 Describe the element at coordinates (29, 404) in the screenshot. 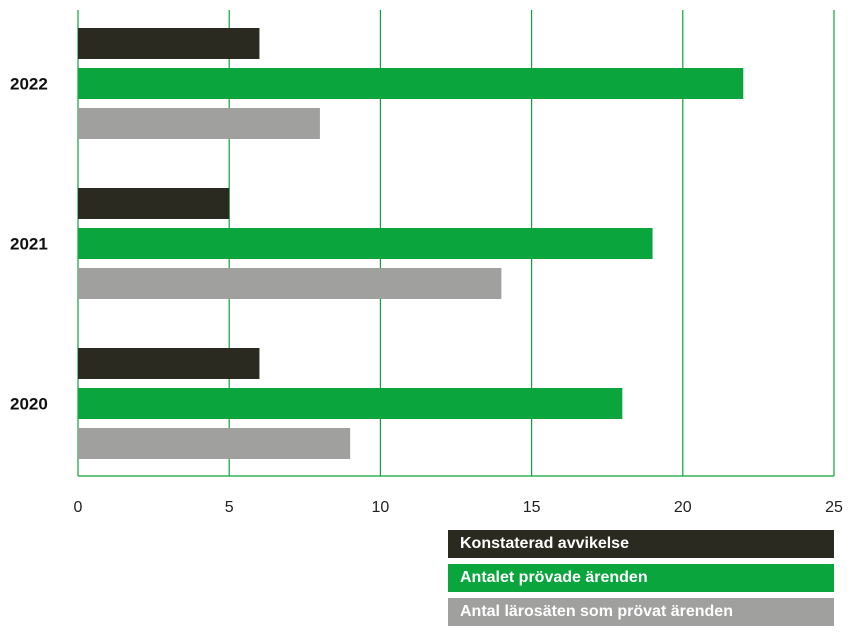

I see `category-label: 2020` at that location.